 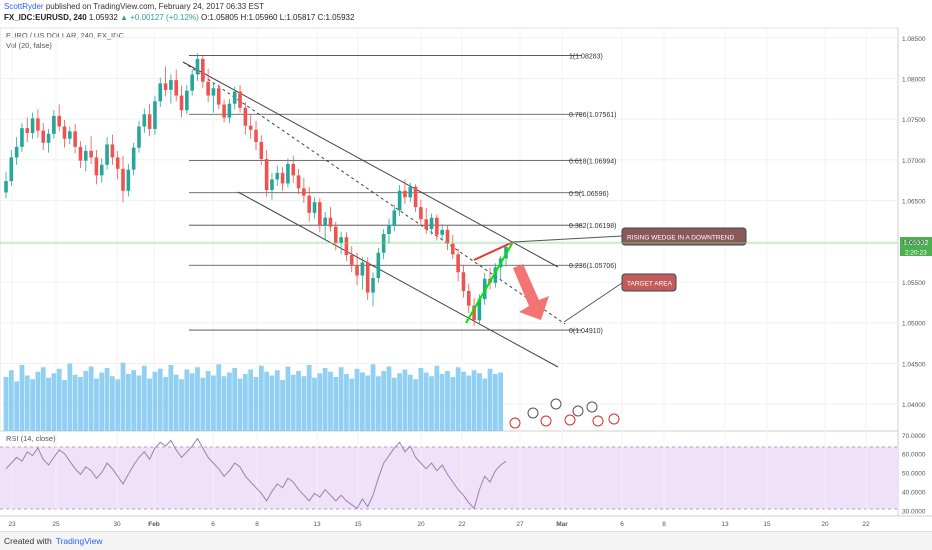 What do you see at coordinates (914, 283) in the screenshot?
I see `price-tick-label: 1.05500` at bounding box center [914, 283].